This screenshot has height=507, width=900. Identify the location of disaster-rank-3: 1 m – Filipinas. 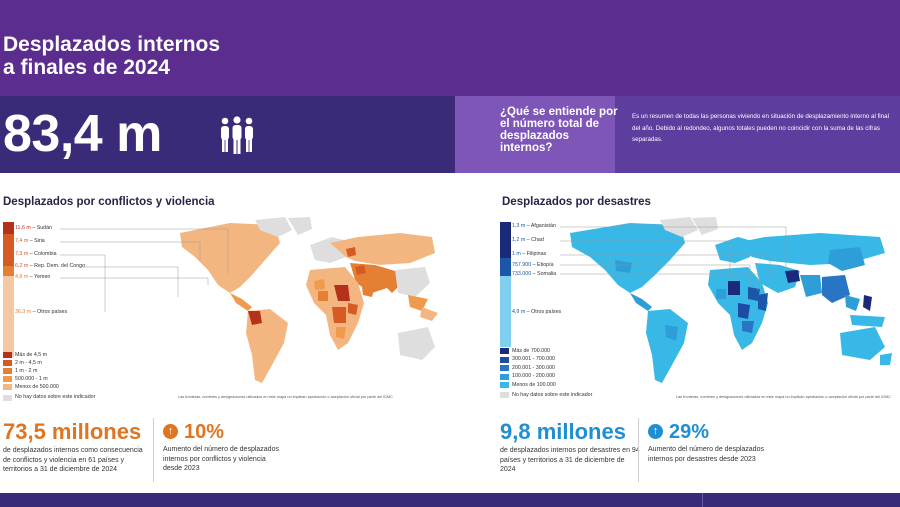
(529, 254).